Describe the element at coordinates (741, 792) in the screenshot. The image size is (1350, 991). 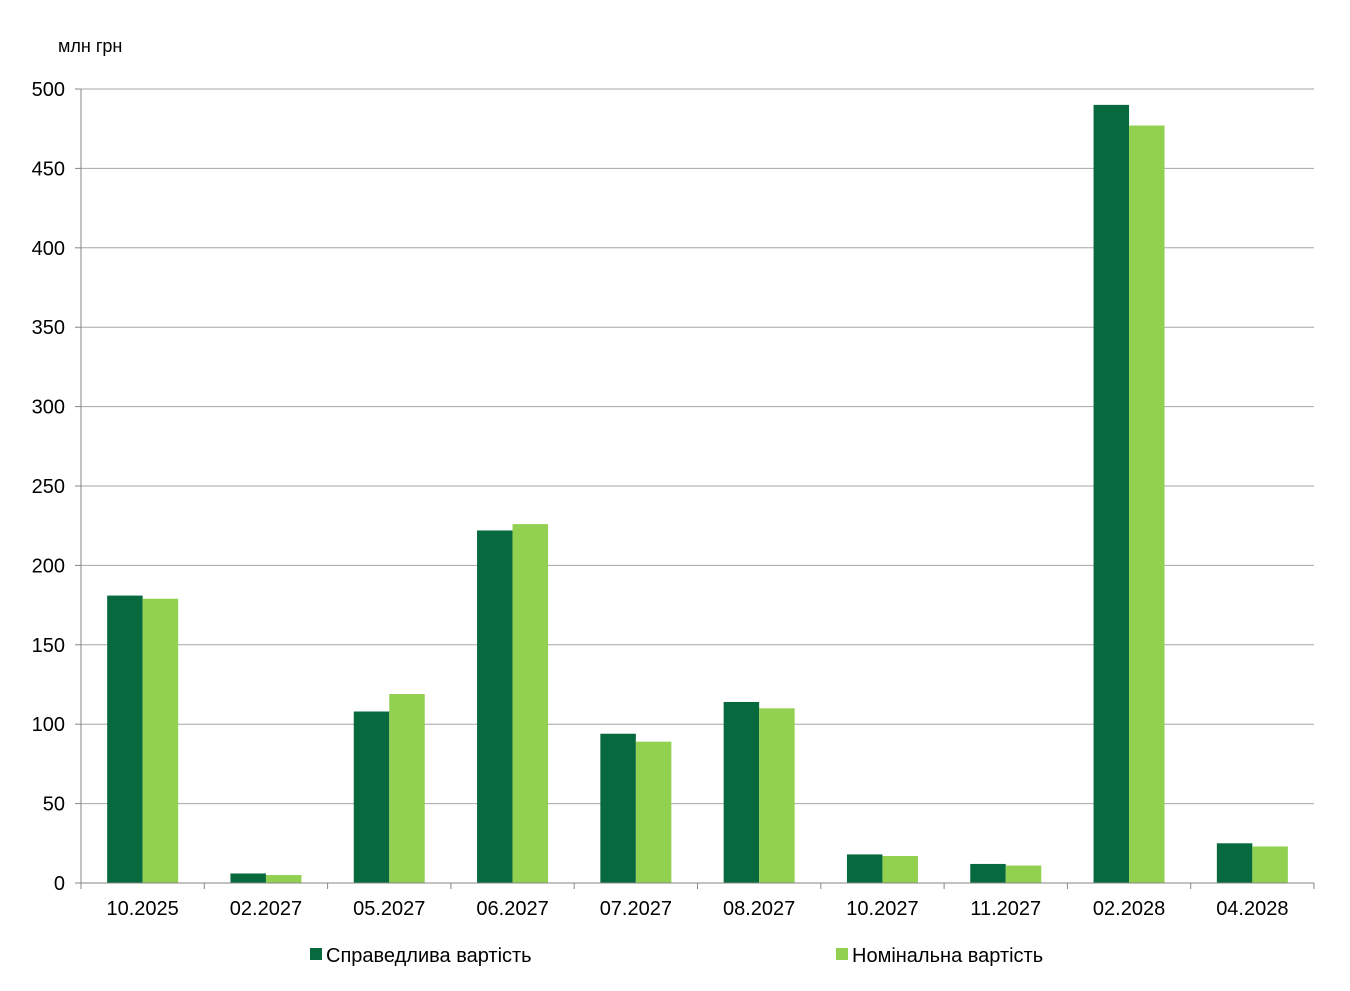
I see `bar-fair-value-08.2027` at that location.